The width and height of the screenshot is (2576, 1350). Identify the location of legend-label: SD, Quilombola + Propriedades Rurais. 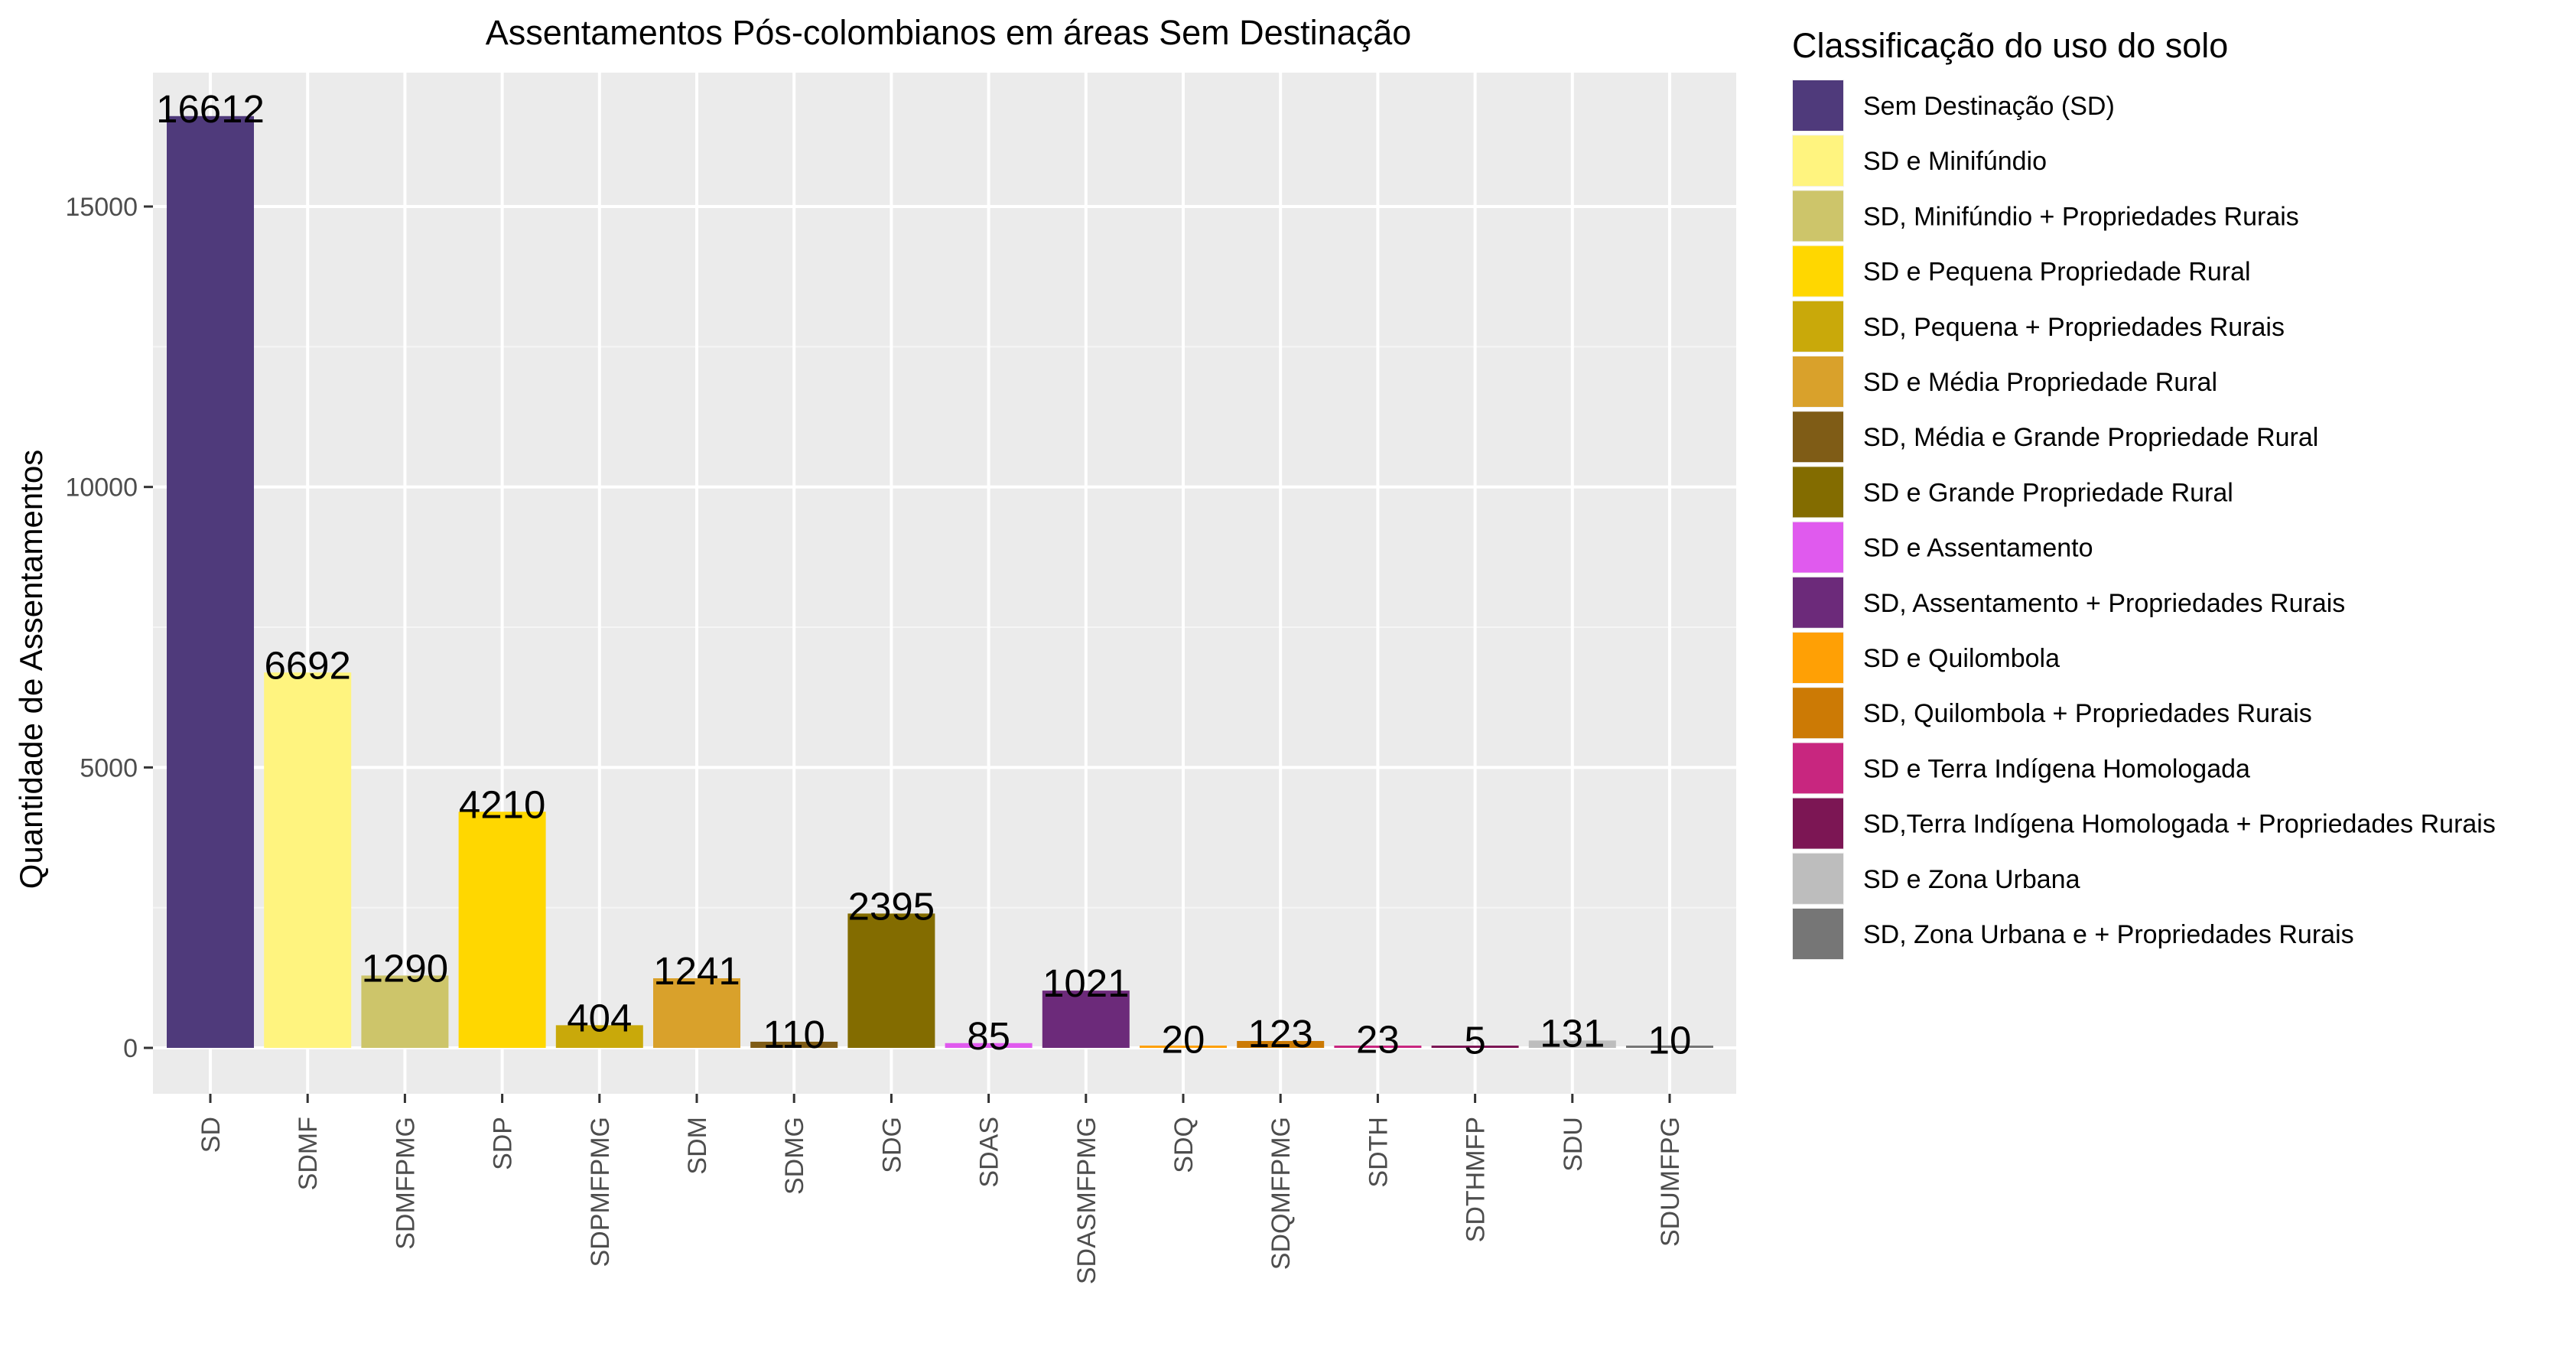
(2087, 713).